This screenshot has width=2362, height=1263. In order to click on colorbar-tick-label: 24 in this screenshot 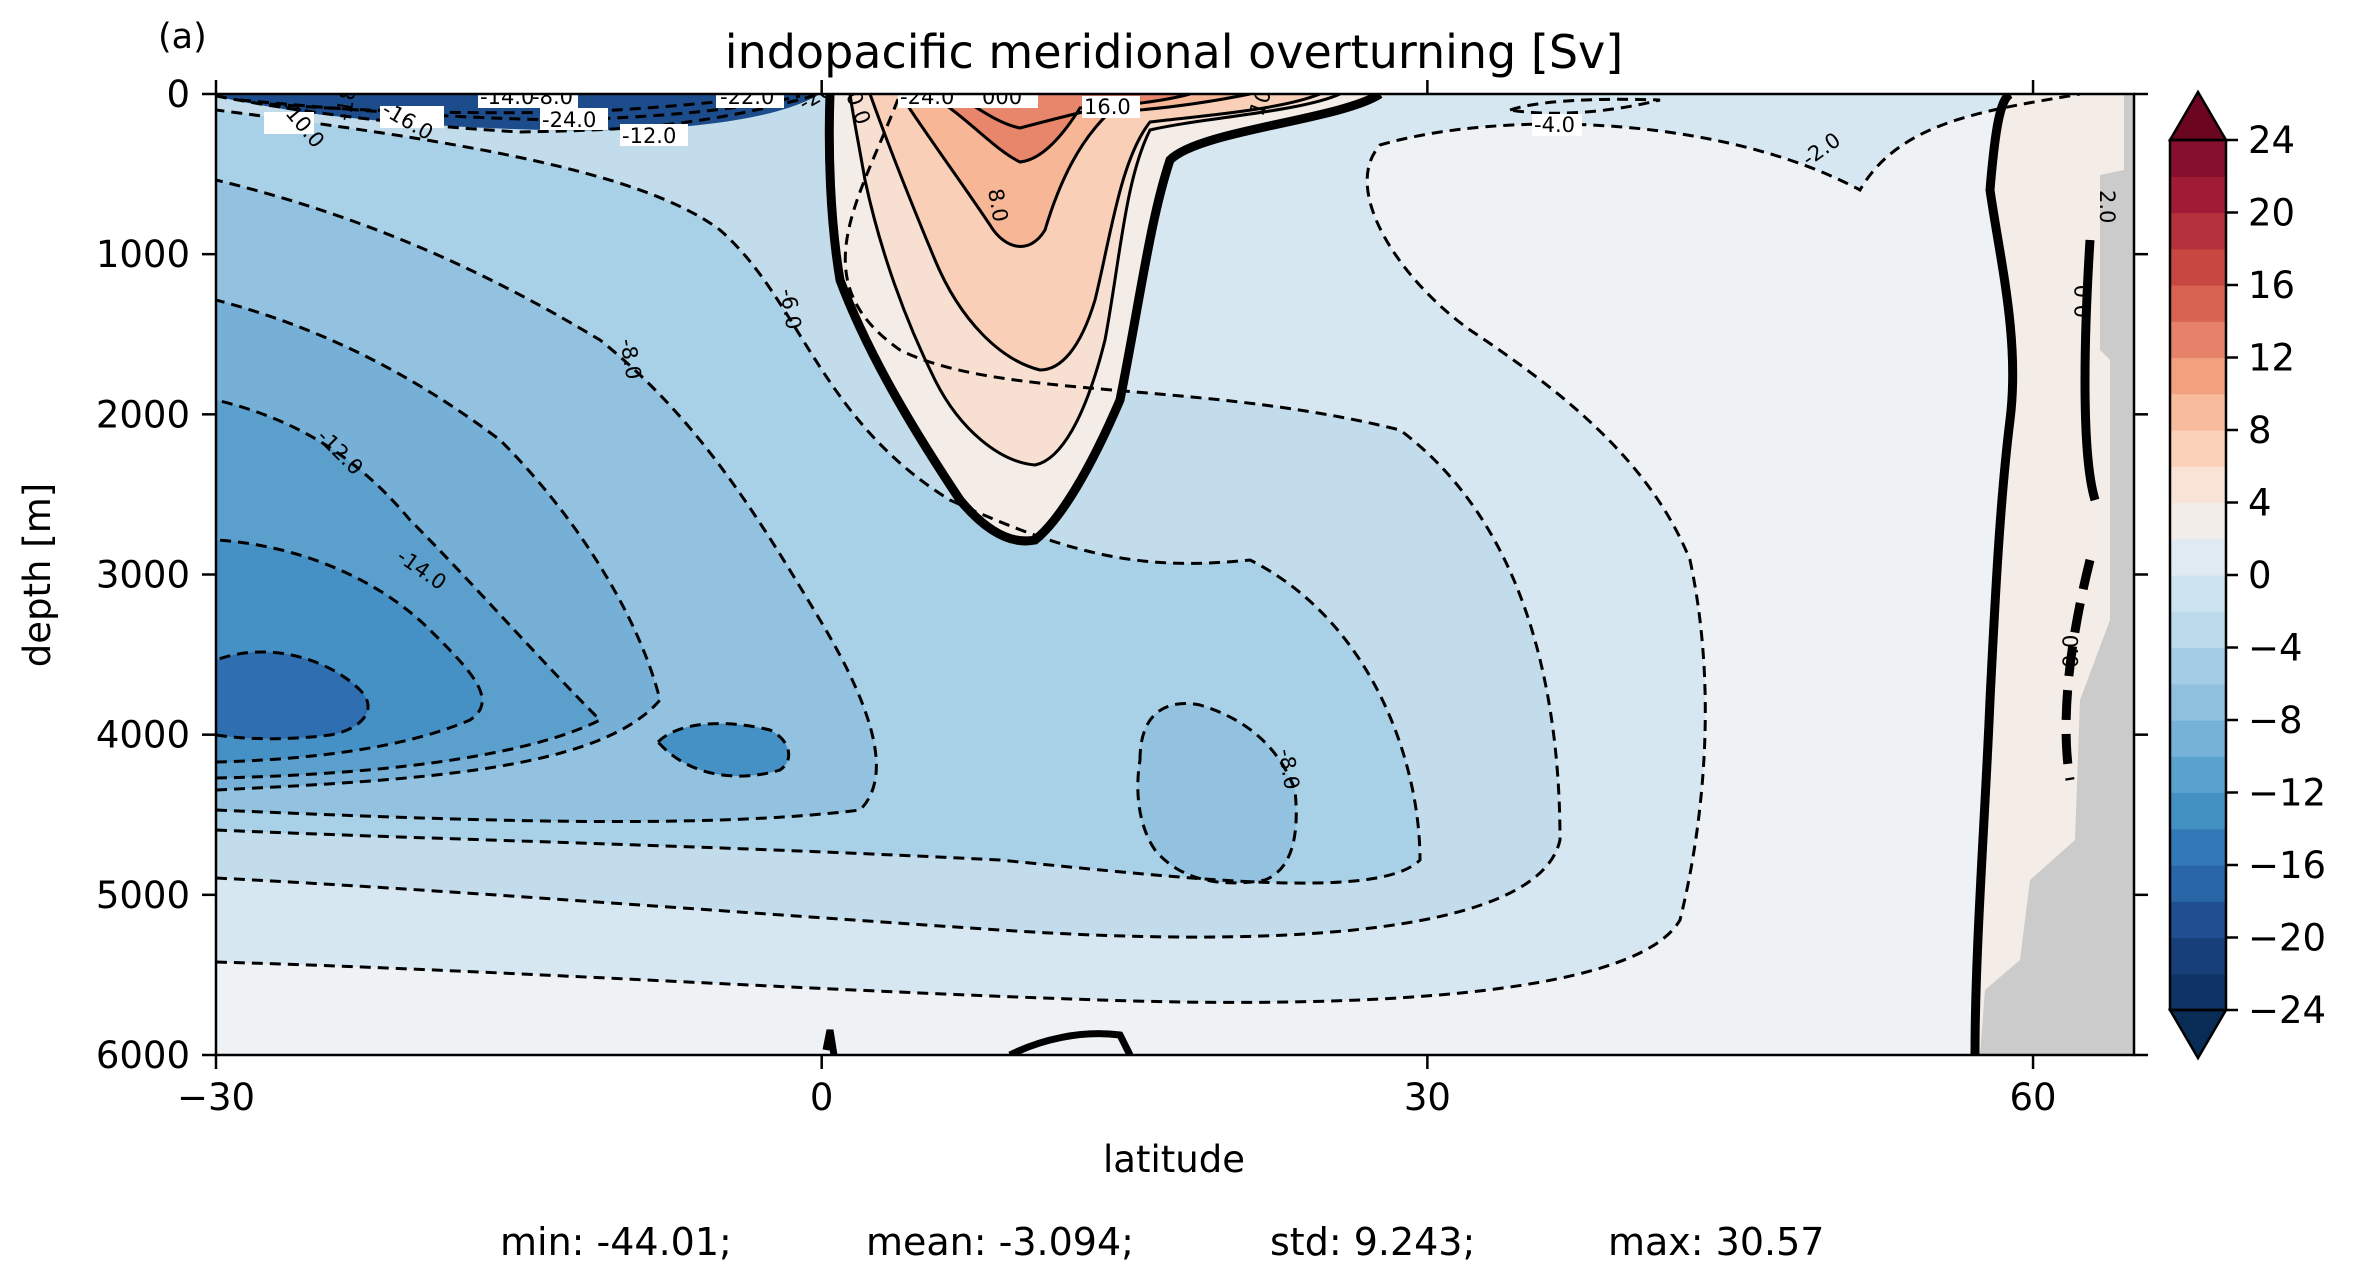, I will do `click(2271, 140)`.